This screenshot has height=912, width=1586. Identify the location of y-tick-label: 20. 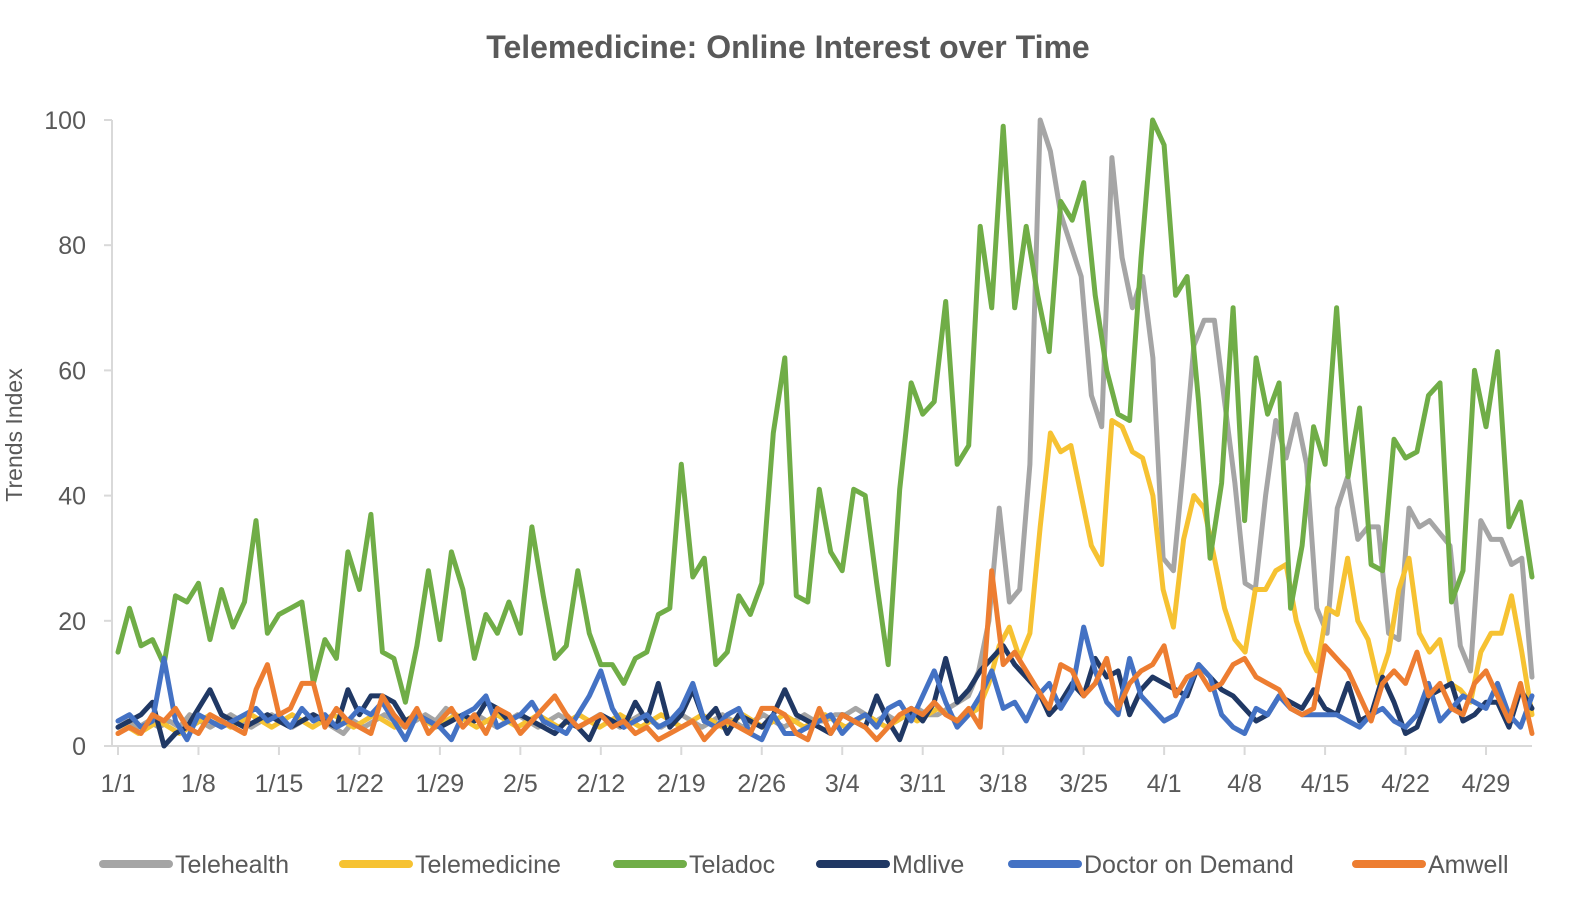
(72, 622).